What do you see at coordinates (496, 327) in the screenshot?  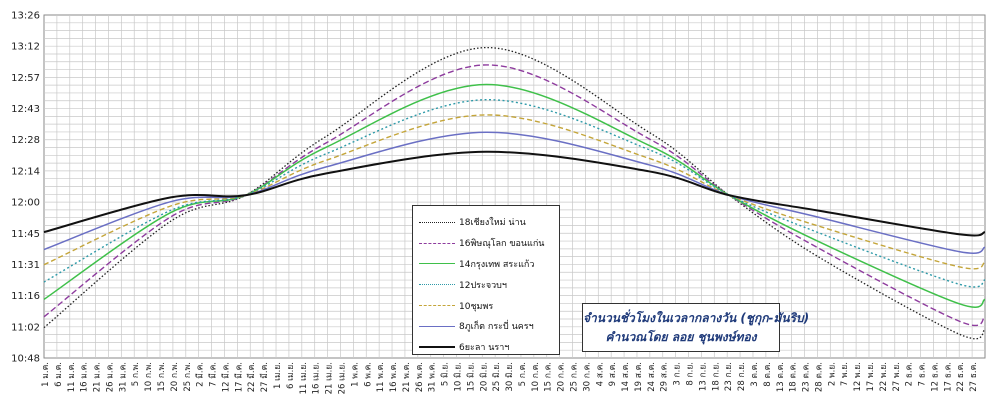 I see `legend-label: 8ภูเก็ต กระบี่ นครฯ` at bounding box center [496, 327].